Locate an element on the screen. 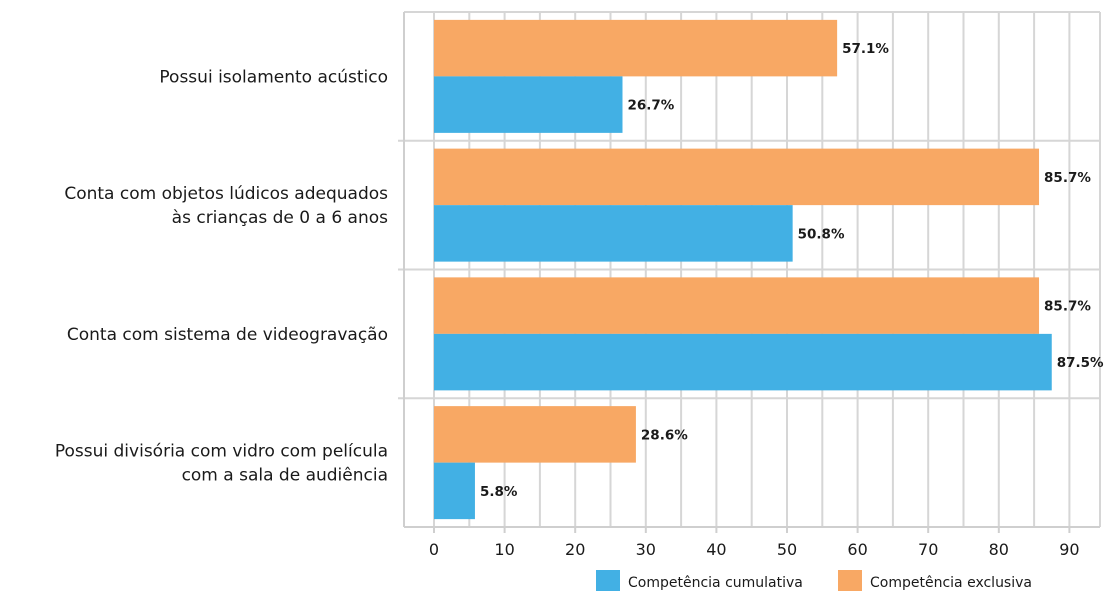  x-tick-label: 70 is located at coordinates (928, 549).